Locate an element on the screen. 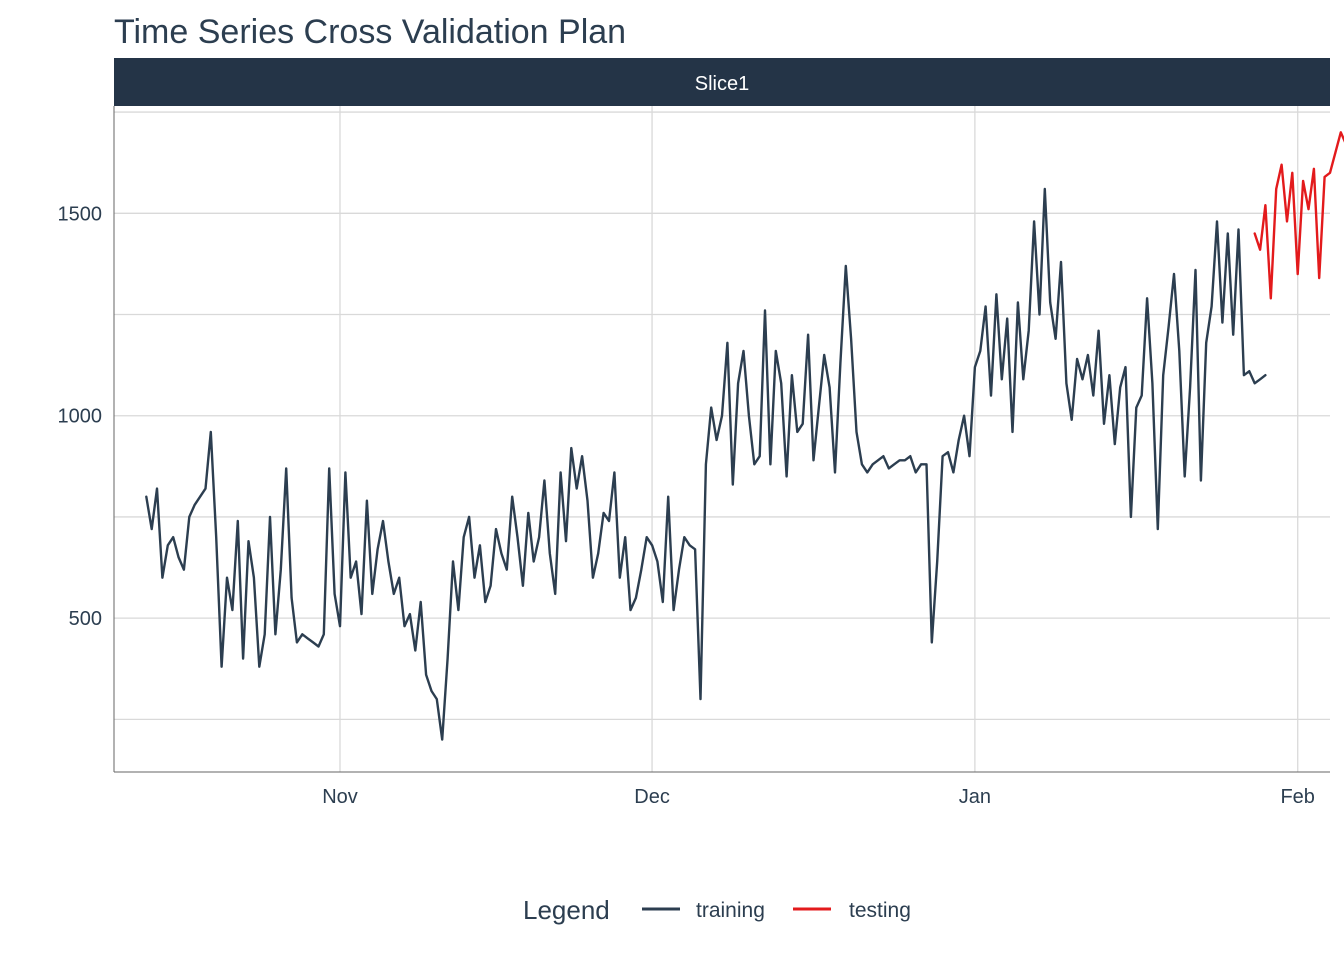  legend-entry-testing: testing is located at coordinates (852, 910).